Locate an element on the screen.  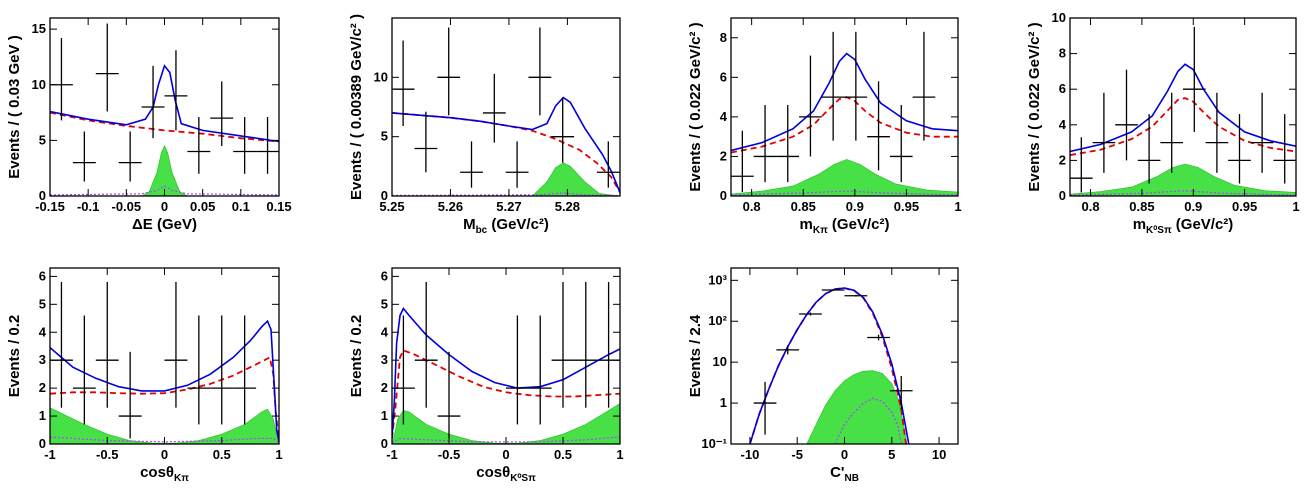
panel-6: -1 -0.5 0 0.5 1 0 1 2 3 4 5 6 cosθK⁰Sπ Events / 0.2 is located at coordinates (486, 375).